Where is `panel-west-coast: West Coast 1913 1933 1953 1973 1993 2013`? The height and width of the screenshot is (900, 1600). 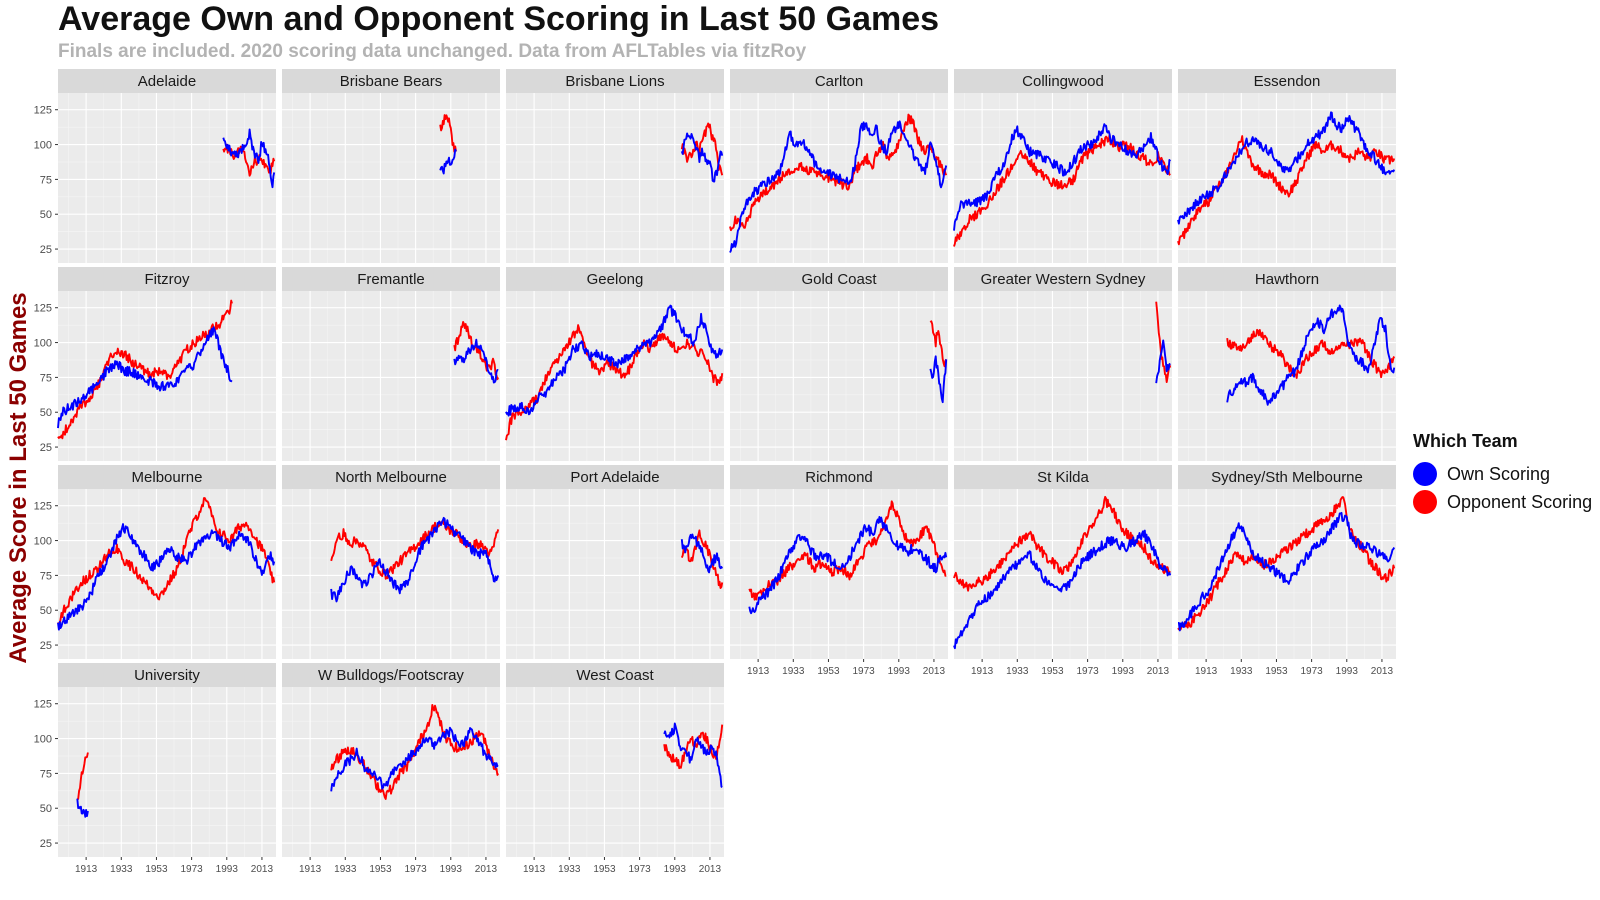
panel-west-coast: West Coast 1913 1933 1953 1973 1993 2013 is located at coordinates (615, 769).